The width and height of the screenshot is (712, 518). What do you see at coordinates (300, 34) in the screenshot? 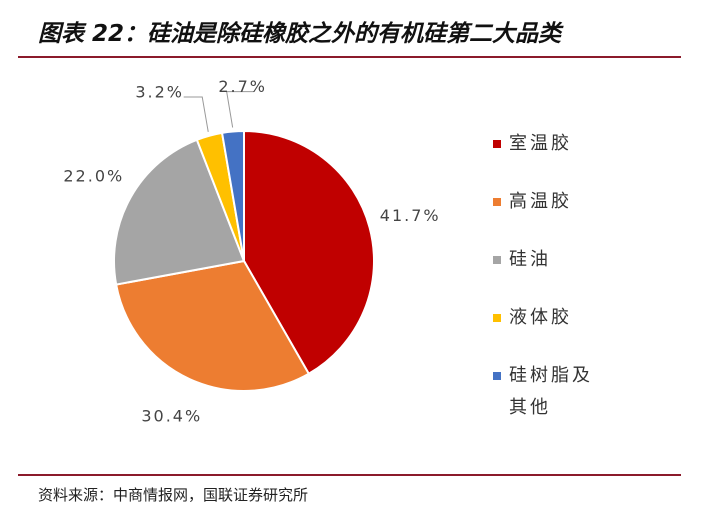
I see `chart-title: 图表 22：硅油是除硅橡胶之外的有机硅第二大品类` at bounding box center [300, 34].